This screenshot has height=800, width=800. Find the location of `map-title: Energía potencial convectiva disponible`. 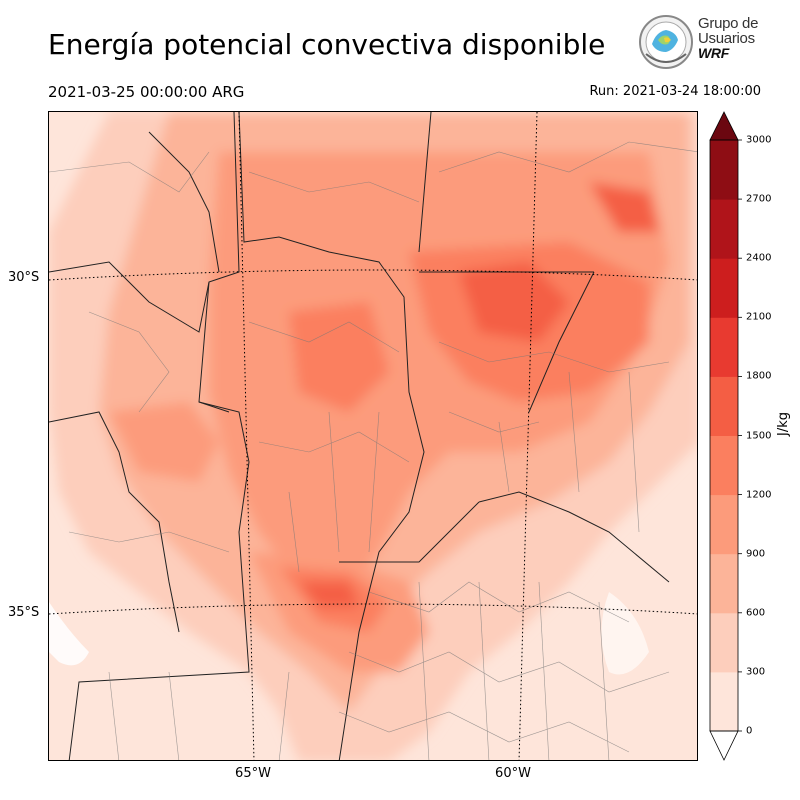

map-title: Energía potencial convectiva disponible is located at coordinates (327, 44).